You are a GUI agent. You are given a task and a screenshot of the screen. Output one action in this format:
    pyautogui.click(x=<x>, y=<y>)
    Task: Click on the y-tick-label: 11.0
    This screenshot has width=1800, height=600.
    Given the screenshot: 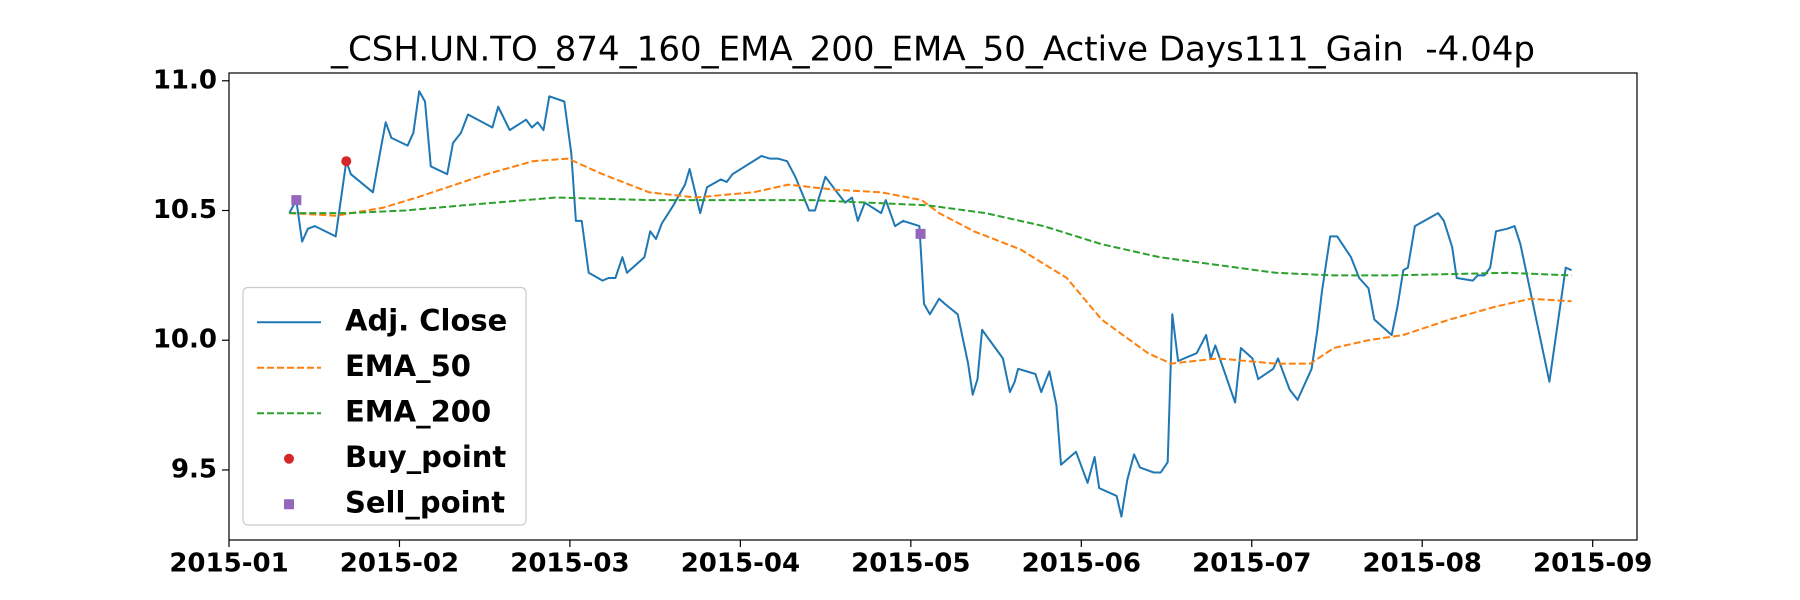 What is the action you would take?
    pyautogui.click(x=185, y=80)
    